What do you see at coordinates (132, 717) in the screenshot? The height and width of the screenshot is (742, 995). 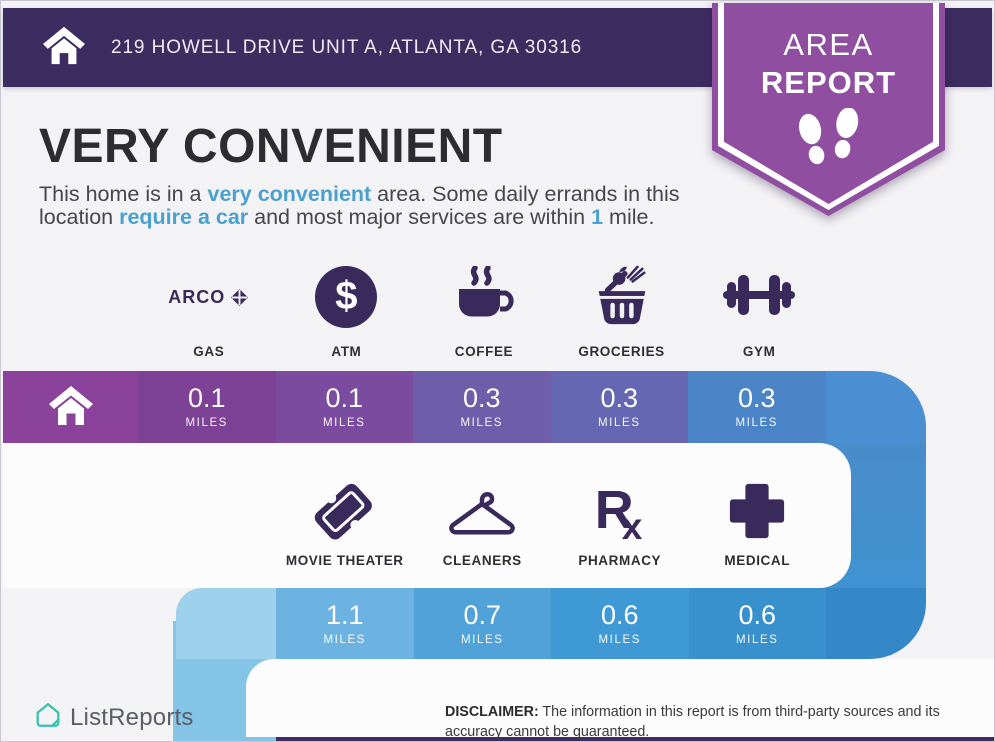 I see `listreports-wordmark: ListReports` at bounding box center [132, 717].